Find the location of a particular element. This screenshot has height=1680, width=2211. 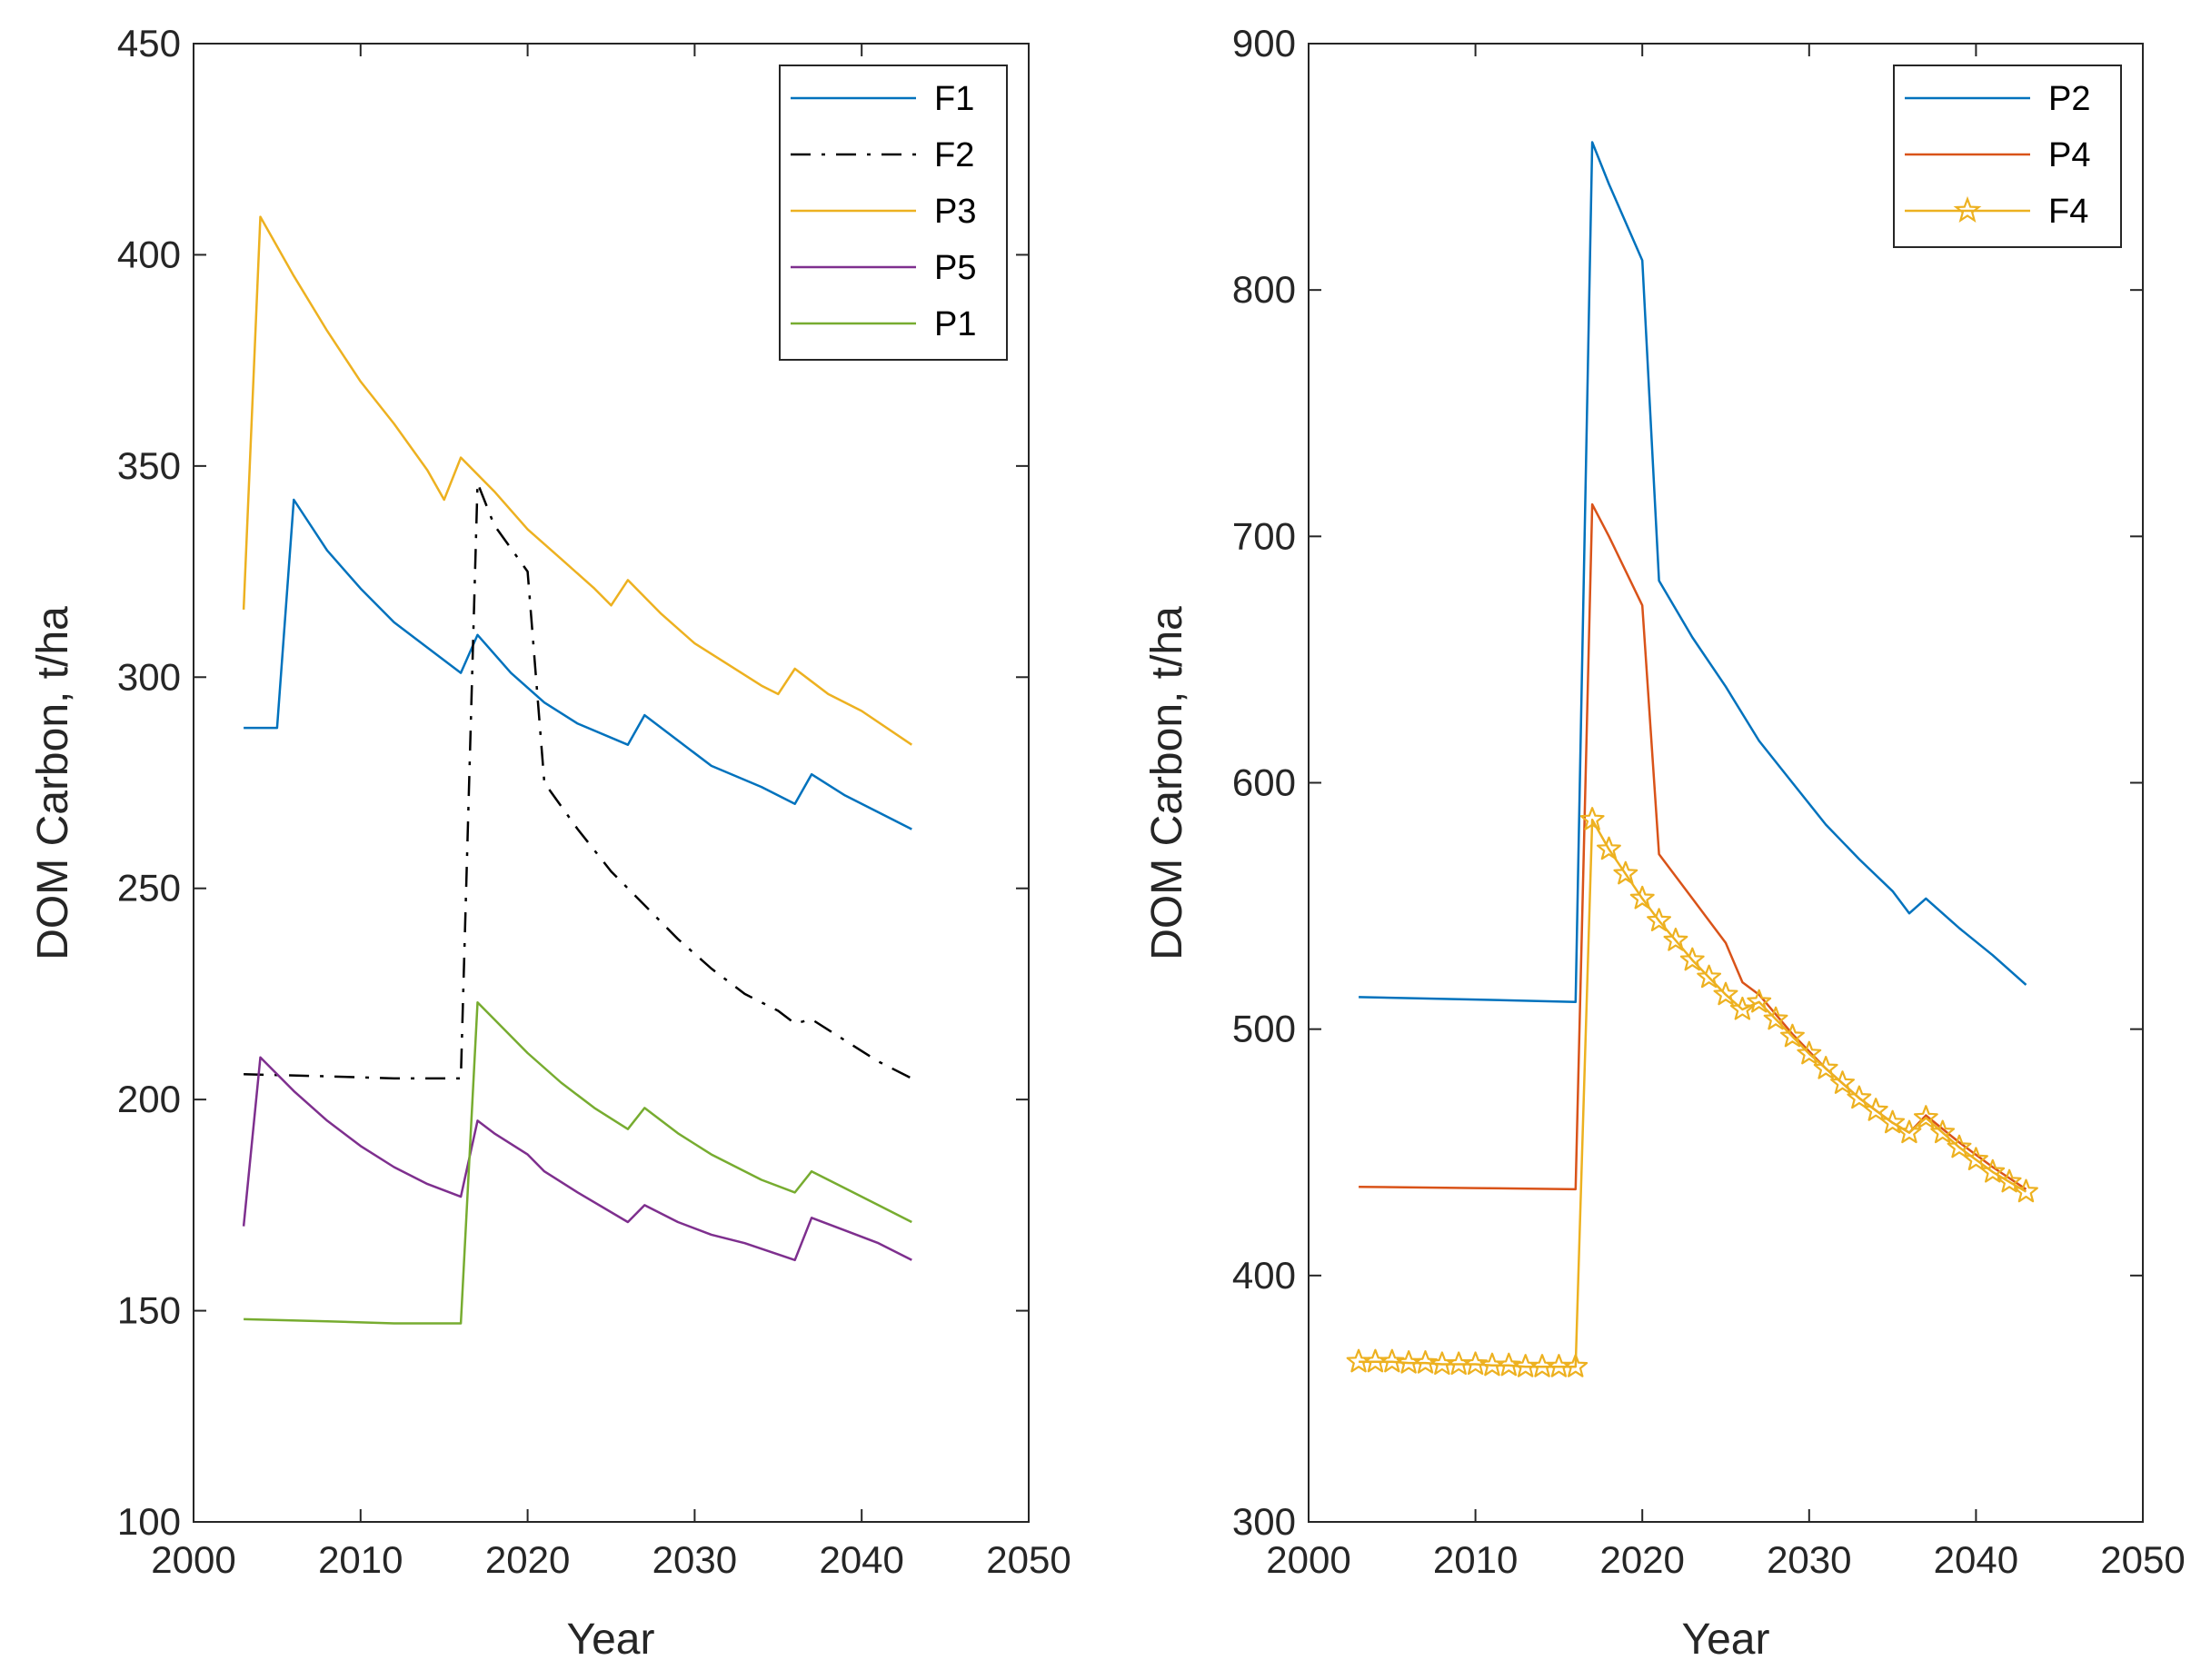

chart-left-x-tick-label: 2000 is located at coordinates (193, 1560).